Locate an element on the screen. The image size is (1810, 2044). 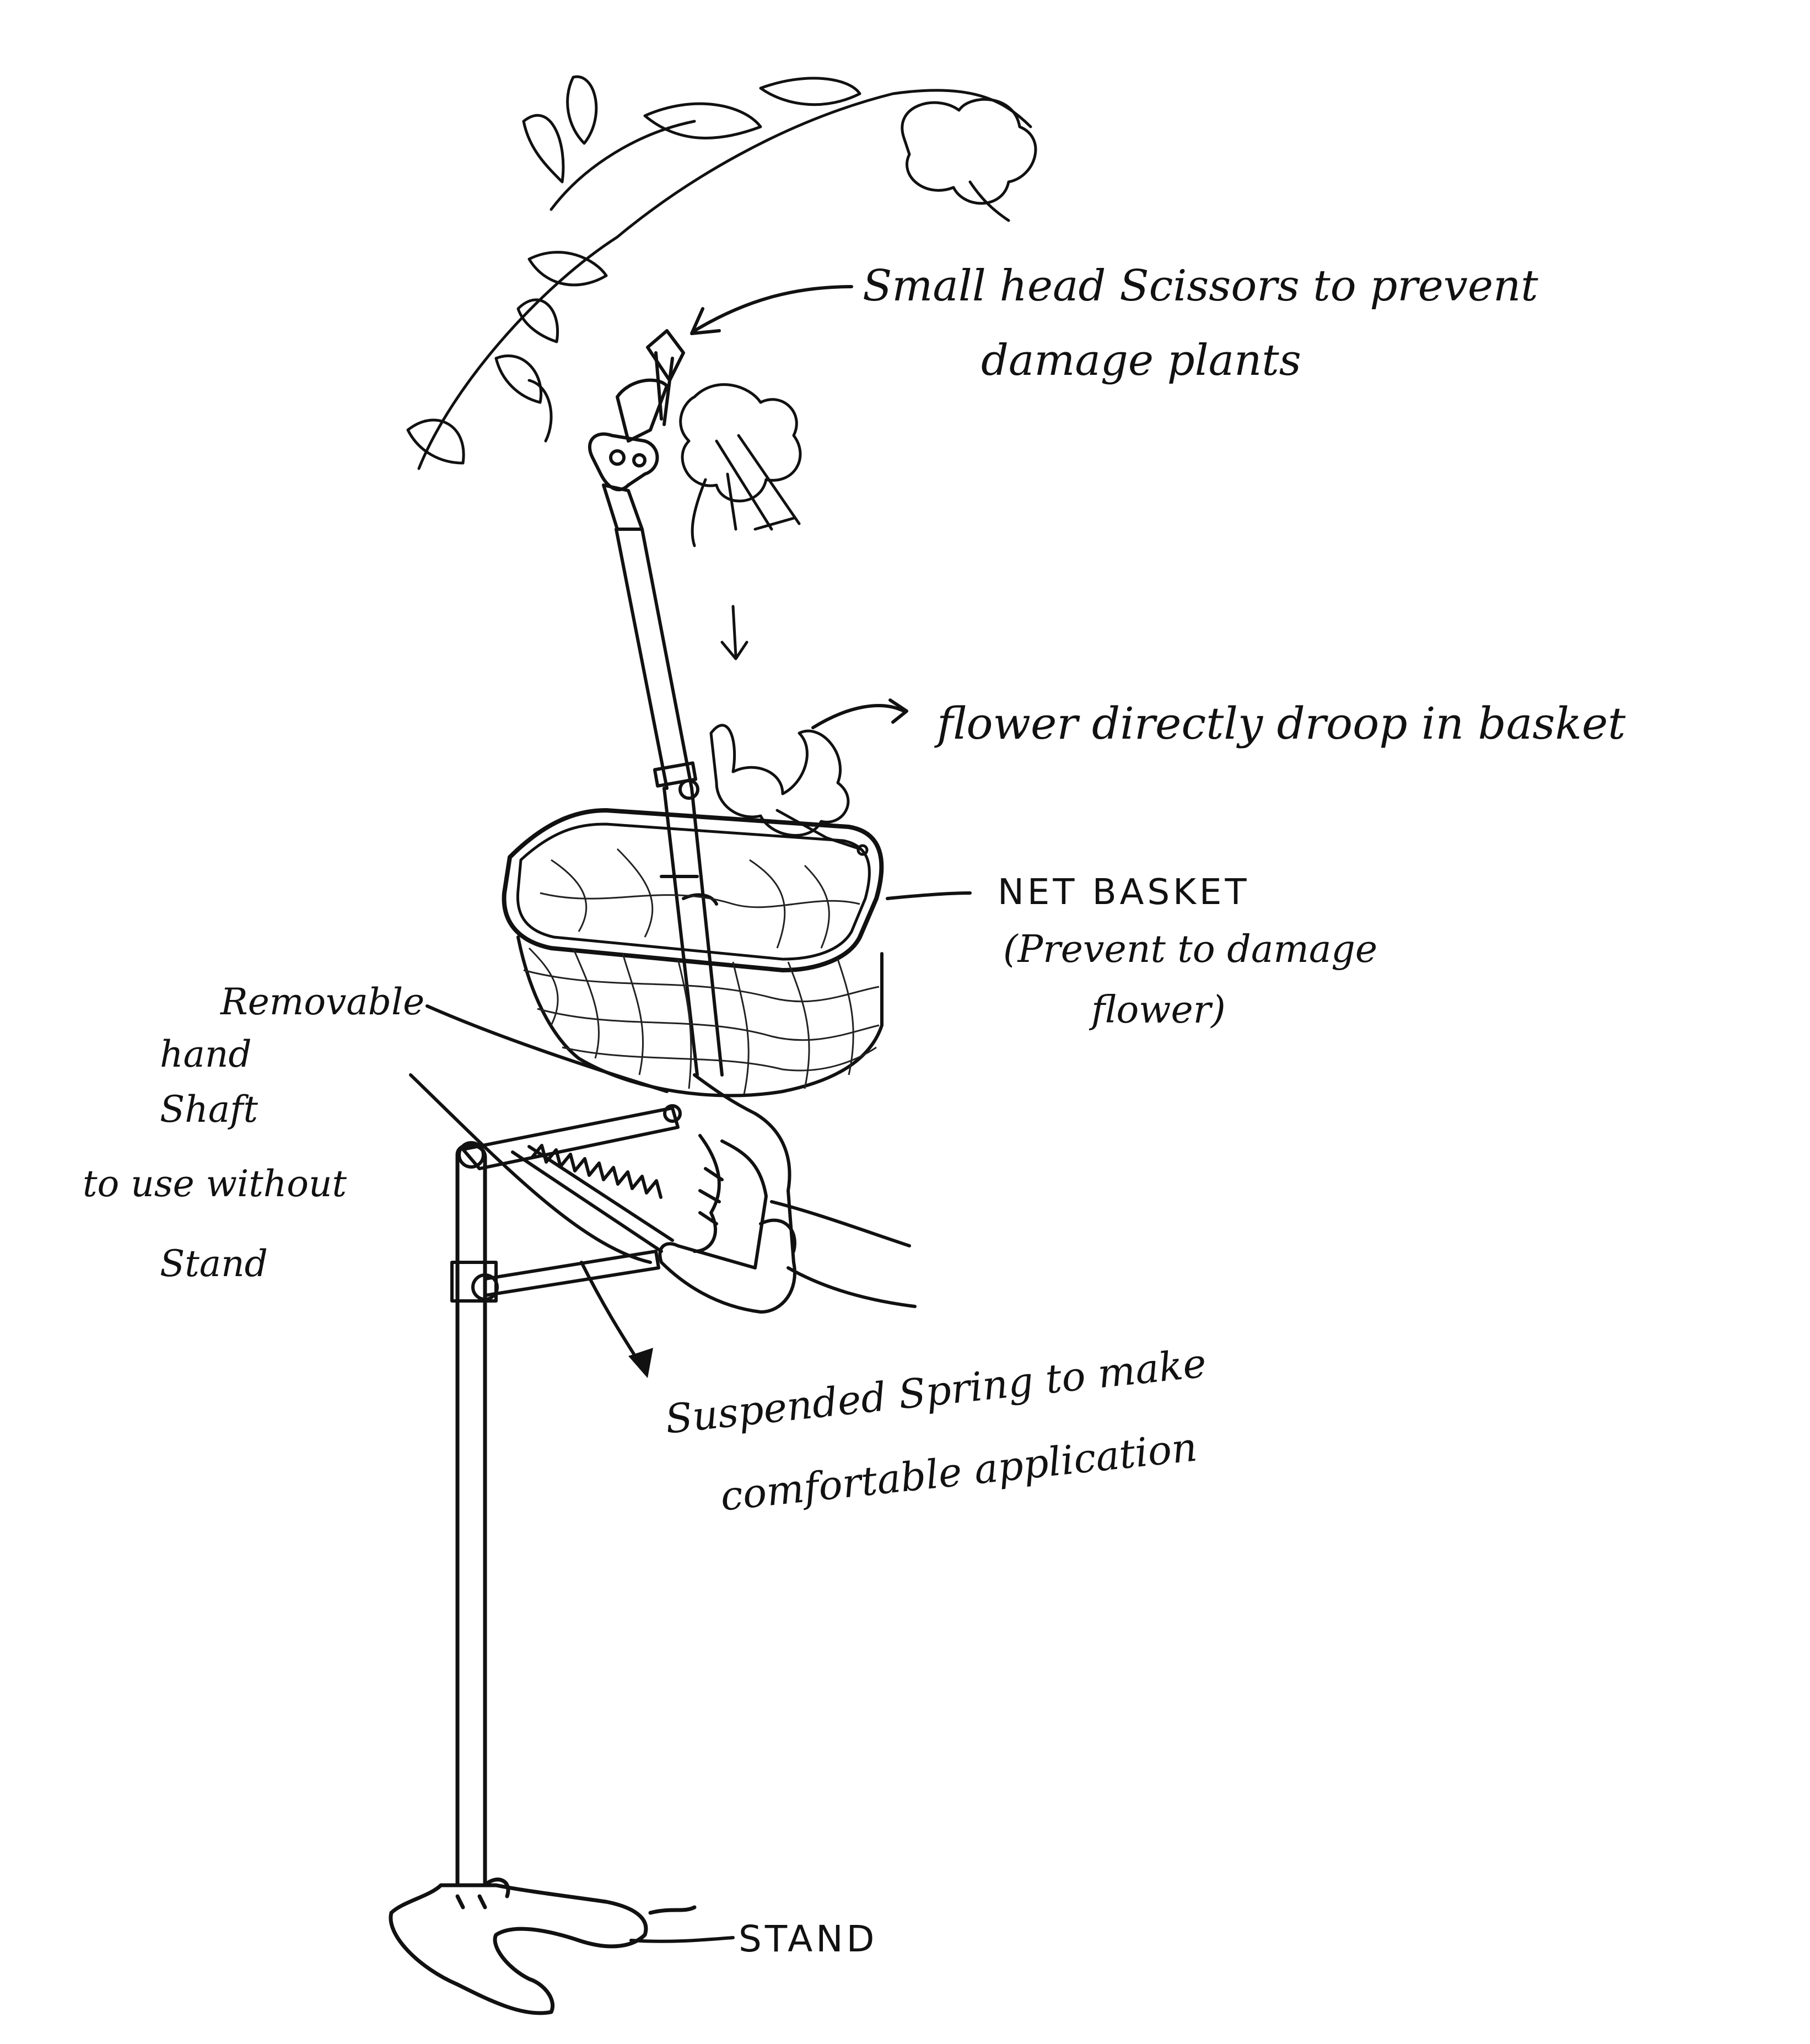
stand is located at coordinates (543, 1579).